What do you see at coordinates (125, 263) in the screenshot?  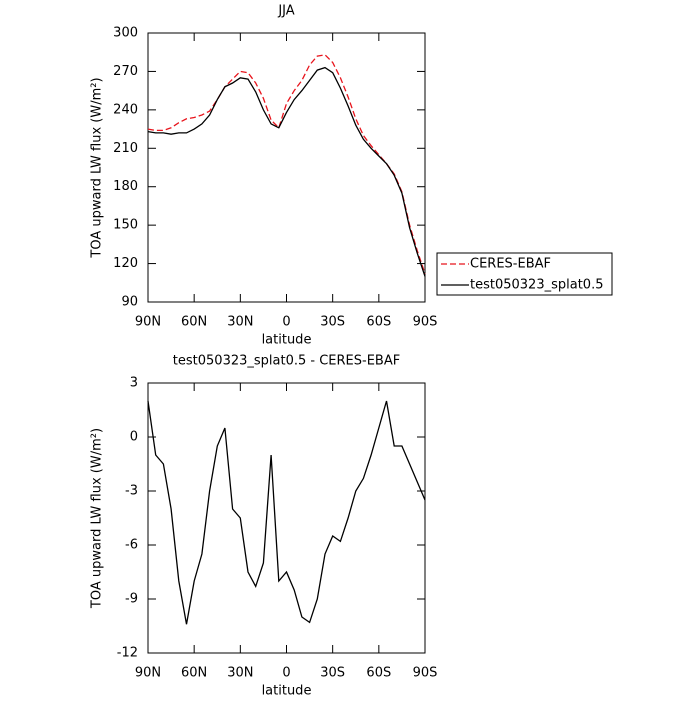 I see `y-tick-label: 120` at bounding box center [125, 263].